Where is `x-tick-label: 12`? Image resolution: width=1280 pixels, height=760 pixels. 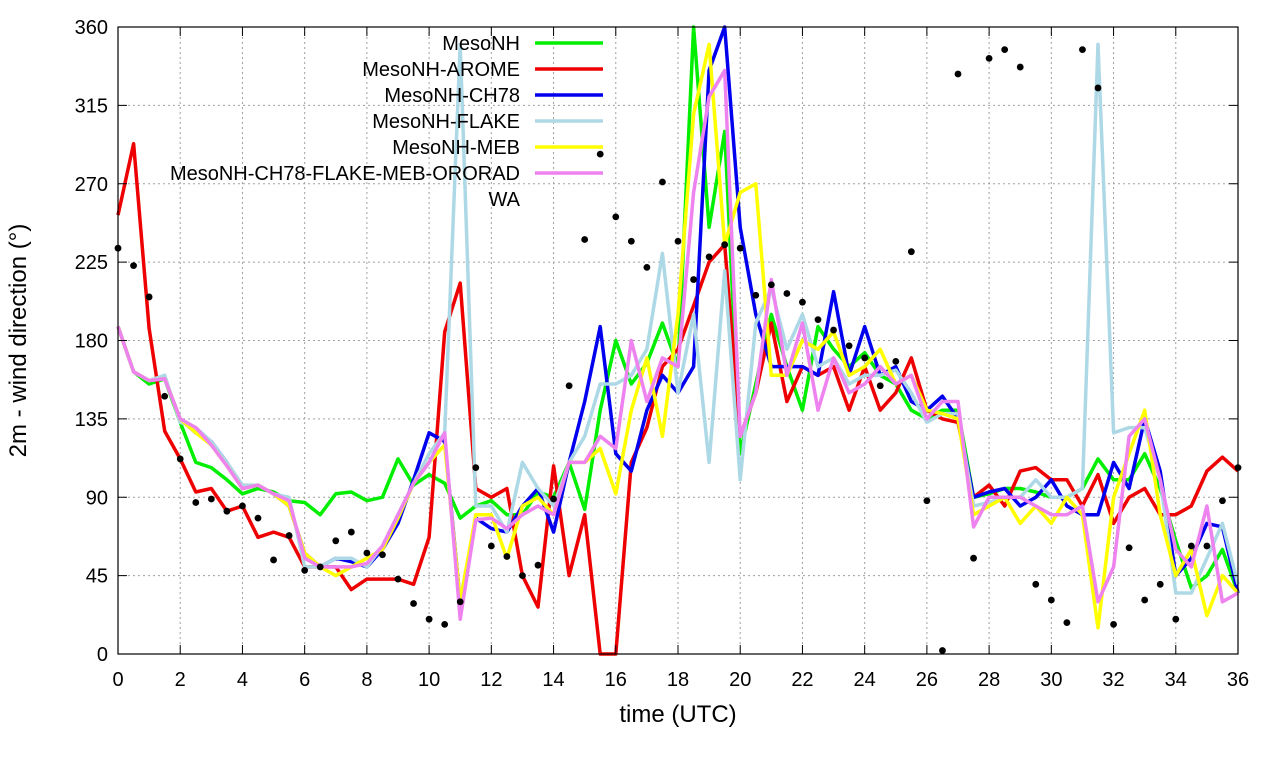 x-tick-label: 12 is located at coordinates (491, 680).